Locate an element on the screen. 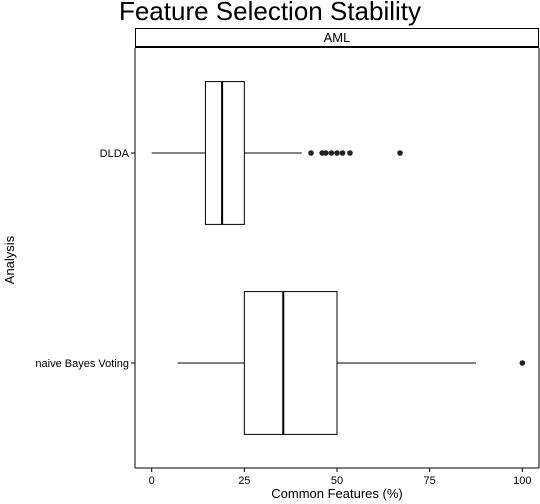 The height and width of the screenshot is (504, 540). y-tick-label: naive Bayes Voting is located at coordinates (82, 364).